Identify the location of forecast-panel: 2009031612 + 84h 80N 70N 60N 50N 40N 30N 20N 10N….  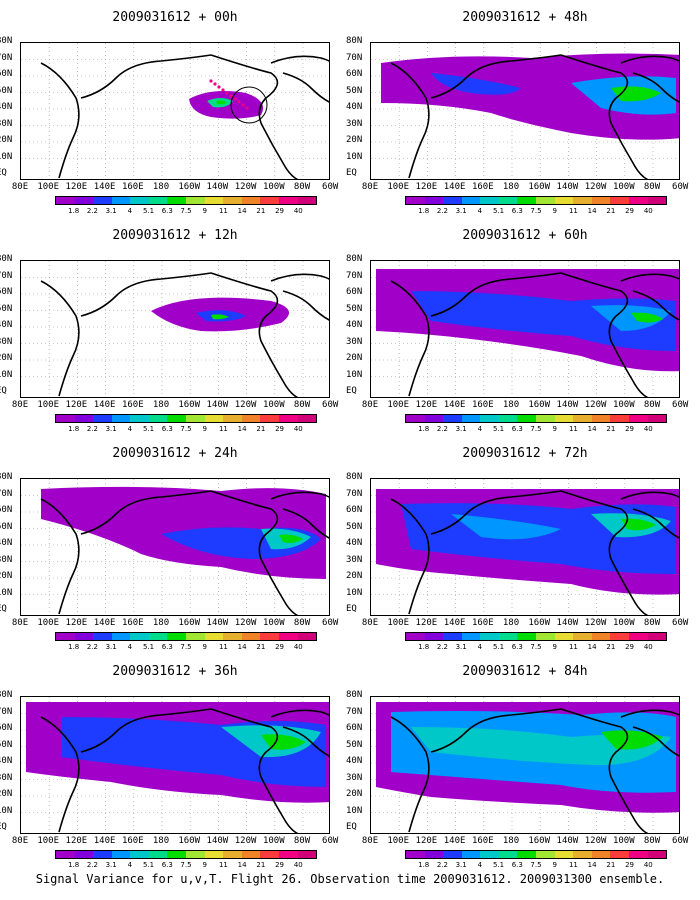
(523, 765).